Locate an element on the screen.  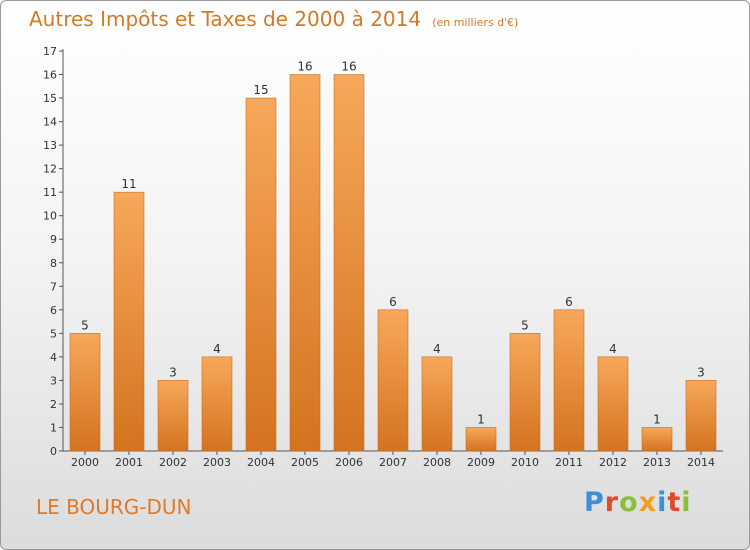
x-tick-label: 2010 is located at coordinates (525, 462).